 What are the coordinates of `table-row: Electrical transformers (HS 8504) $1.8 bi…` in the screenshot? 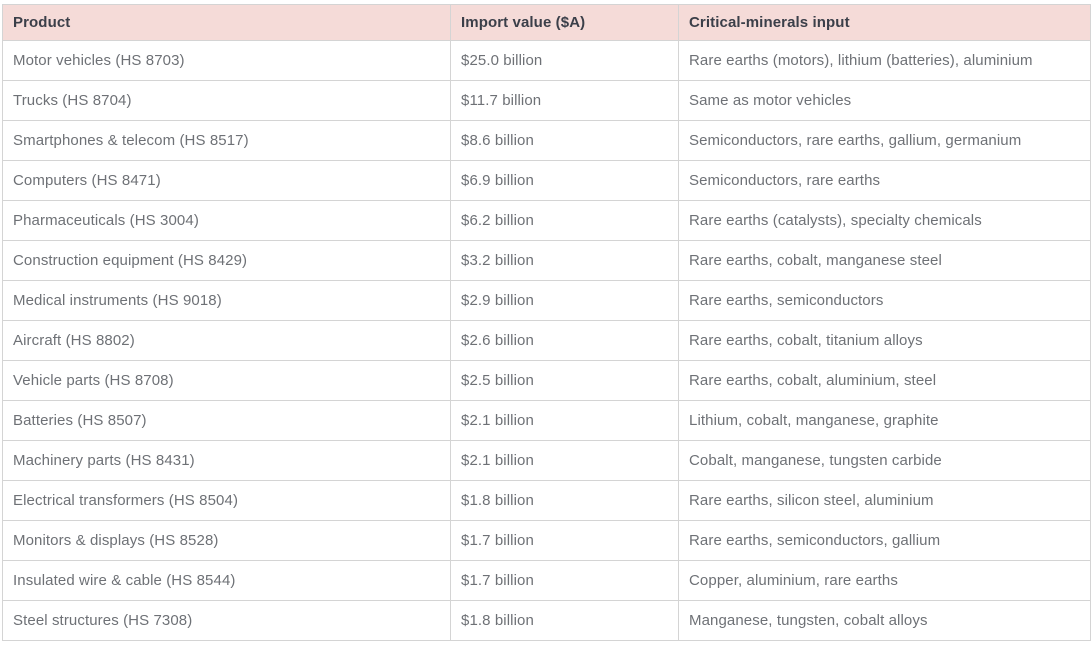 It's located at (546, 500).